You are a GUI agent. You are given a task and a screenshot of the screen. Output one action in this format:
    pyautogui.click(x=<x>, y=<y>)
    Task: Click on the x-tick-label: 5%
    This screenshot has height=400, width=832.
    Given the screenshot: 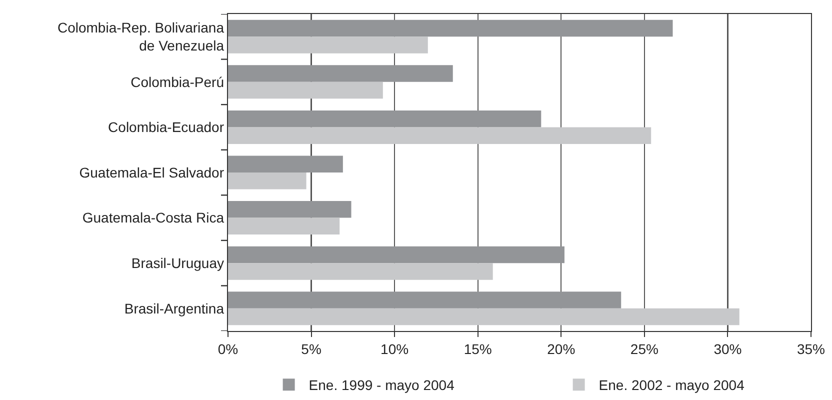 What is the action you would take?
    pyautogui.click(x=311, y=349)
    